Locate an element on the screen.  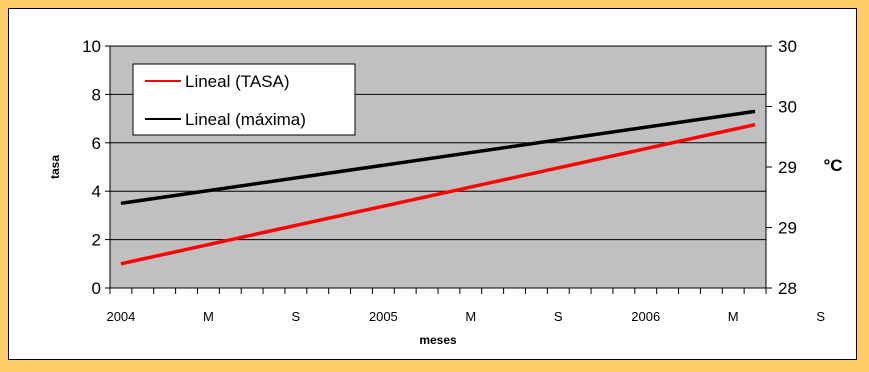
x-tick-label: 2004 is located at coordinates (120, 316).